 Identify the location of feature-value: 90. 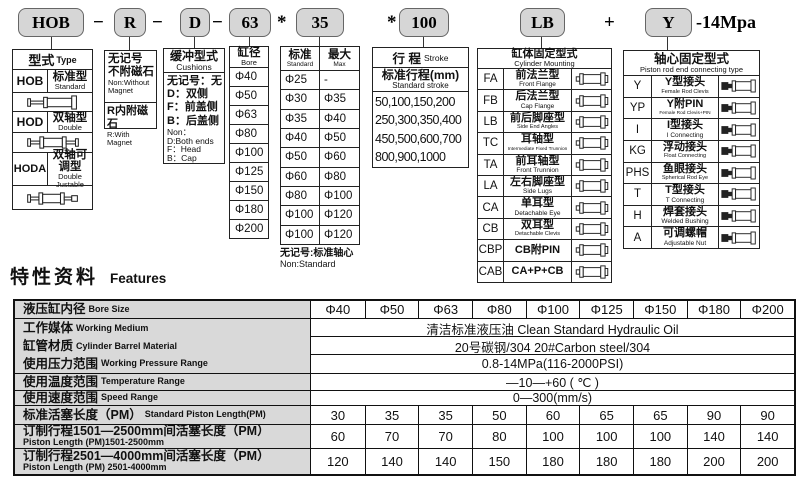
(713, 415).